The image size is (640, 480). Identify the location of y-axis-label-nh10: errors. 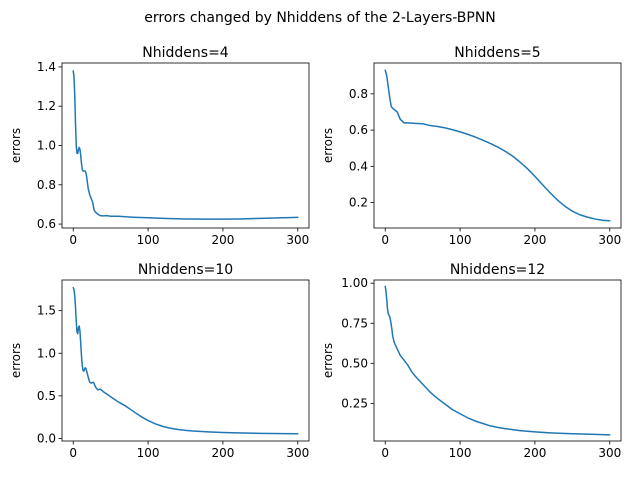
(16, 360).